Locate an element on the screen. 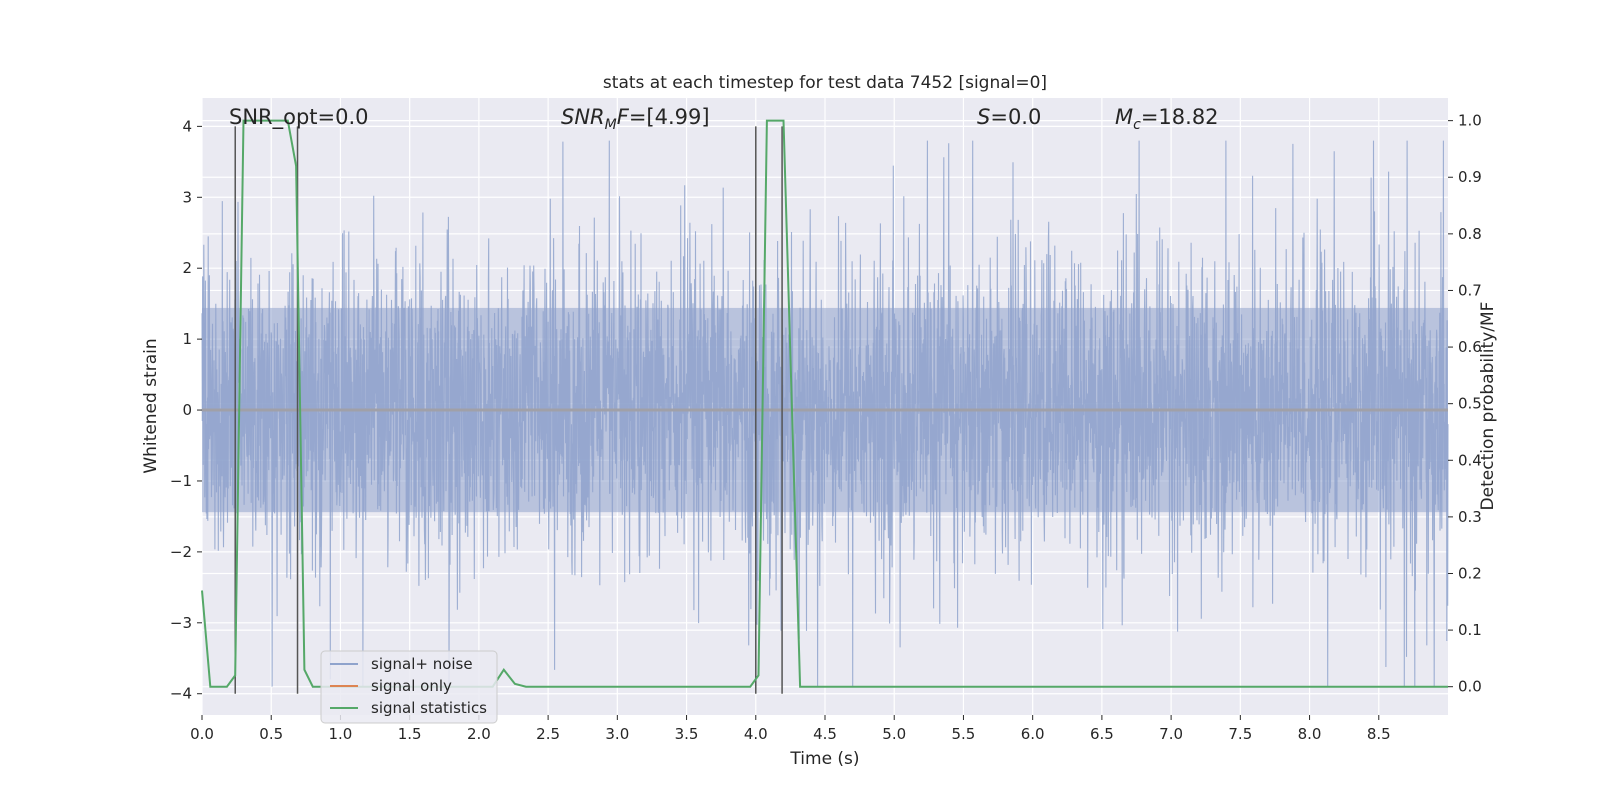 This screenshot has height=800, width=1600. right-tick-label: 0.9 is located at coordinates (1470, 177).